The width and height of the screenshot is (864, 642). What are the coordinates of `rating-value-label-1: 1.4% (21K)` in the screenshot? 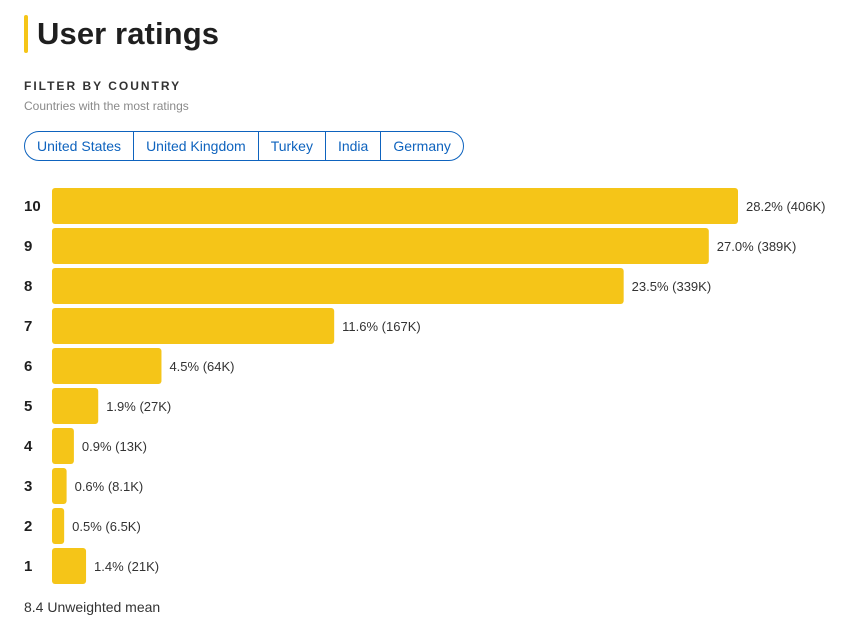 It's located at (126, 566).